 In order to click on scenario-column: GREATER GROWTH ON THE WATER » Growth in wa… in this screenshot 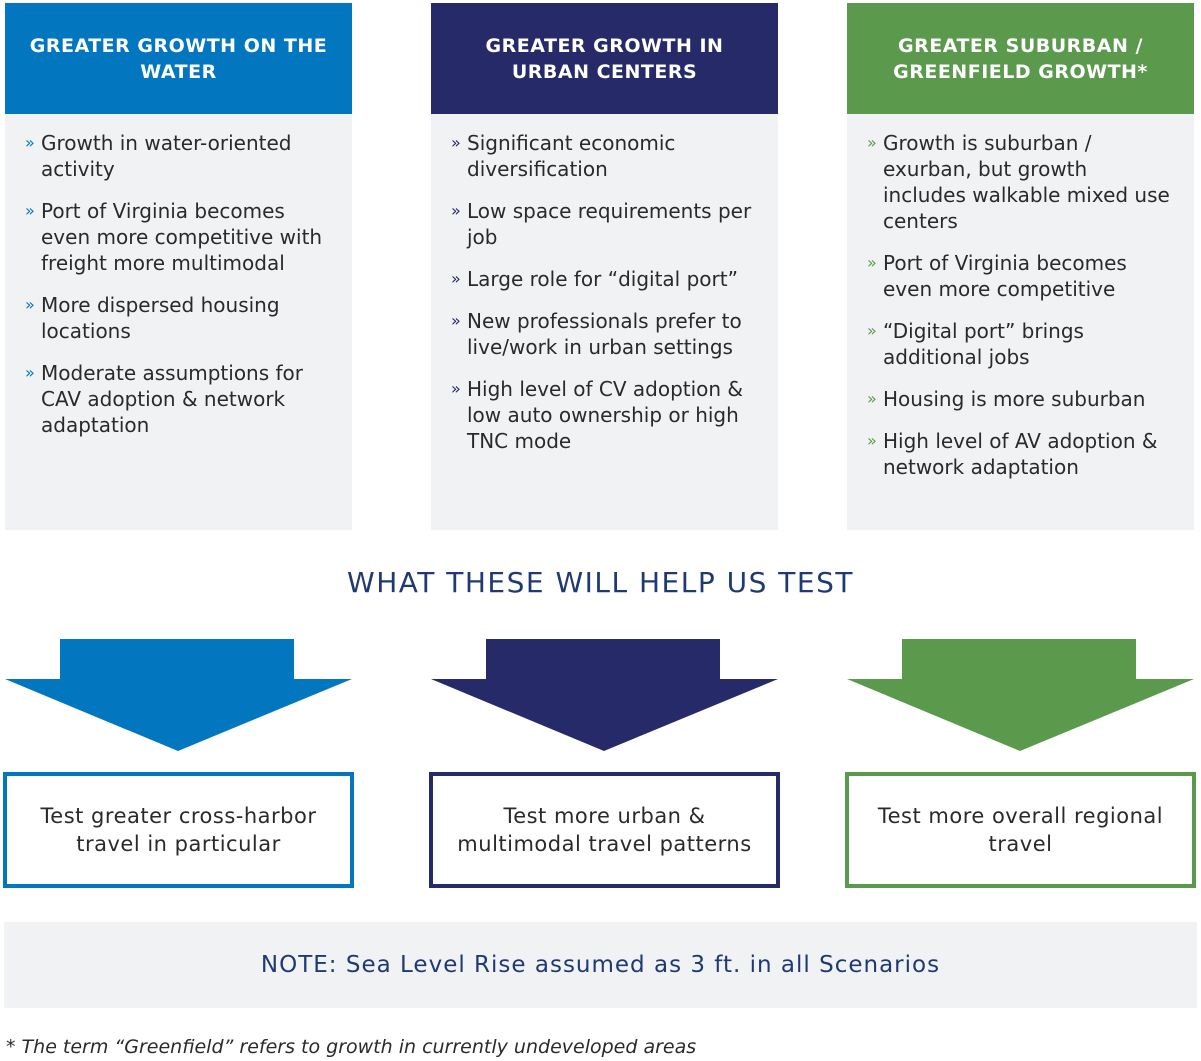, I will do `click(178, 266)`.